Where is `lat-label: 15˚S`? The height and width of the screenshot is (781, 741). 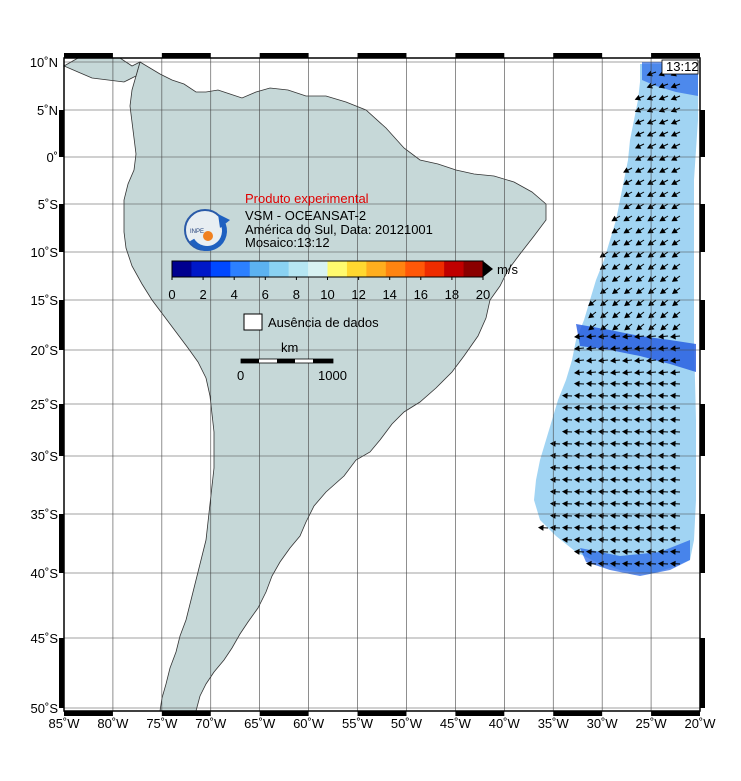
lat-label: 15˚S is located at coordinates (45, 300).